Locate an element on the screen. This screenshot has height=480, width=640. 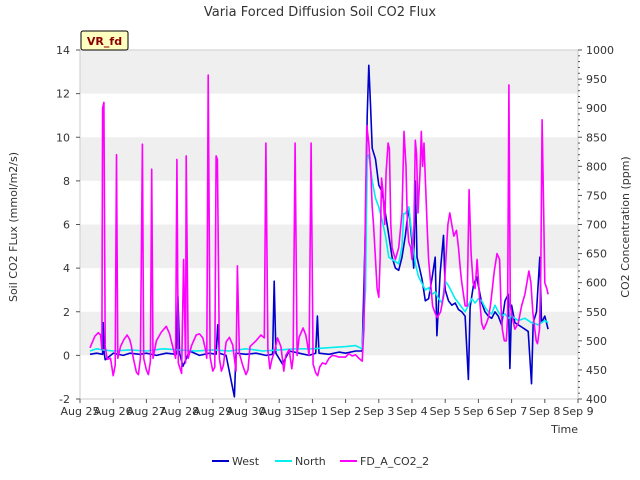
x-tick-label: Sep 2 is located at coordinates (345, 411).